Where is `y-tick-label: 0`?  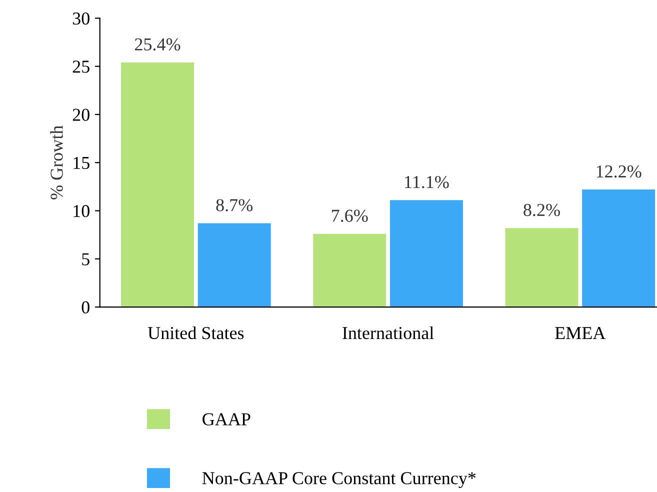 y-tick-label: 0 is located at coordinates (86, 307).